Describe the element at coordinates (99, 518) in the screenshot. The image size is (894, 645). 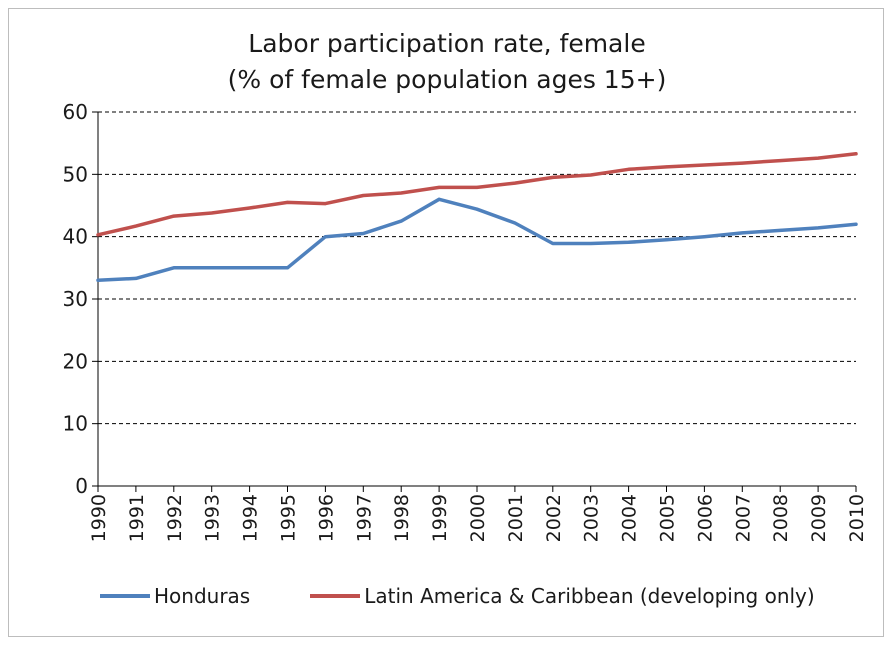
I see `x-tick-label-1990: 1990` at that location.